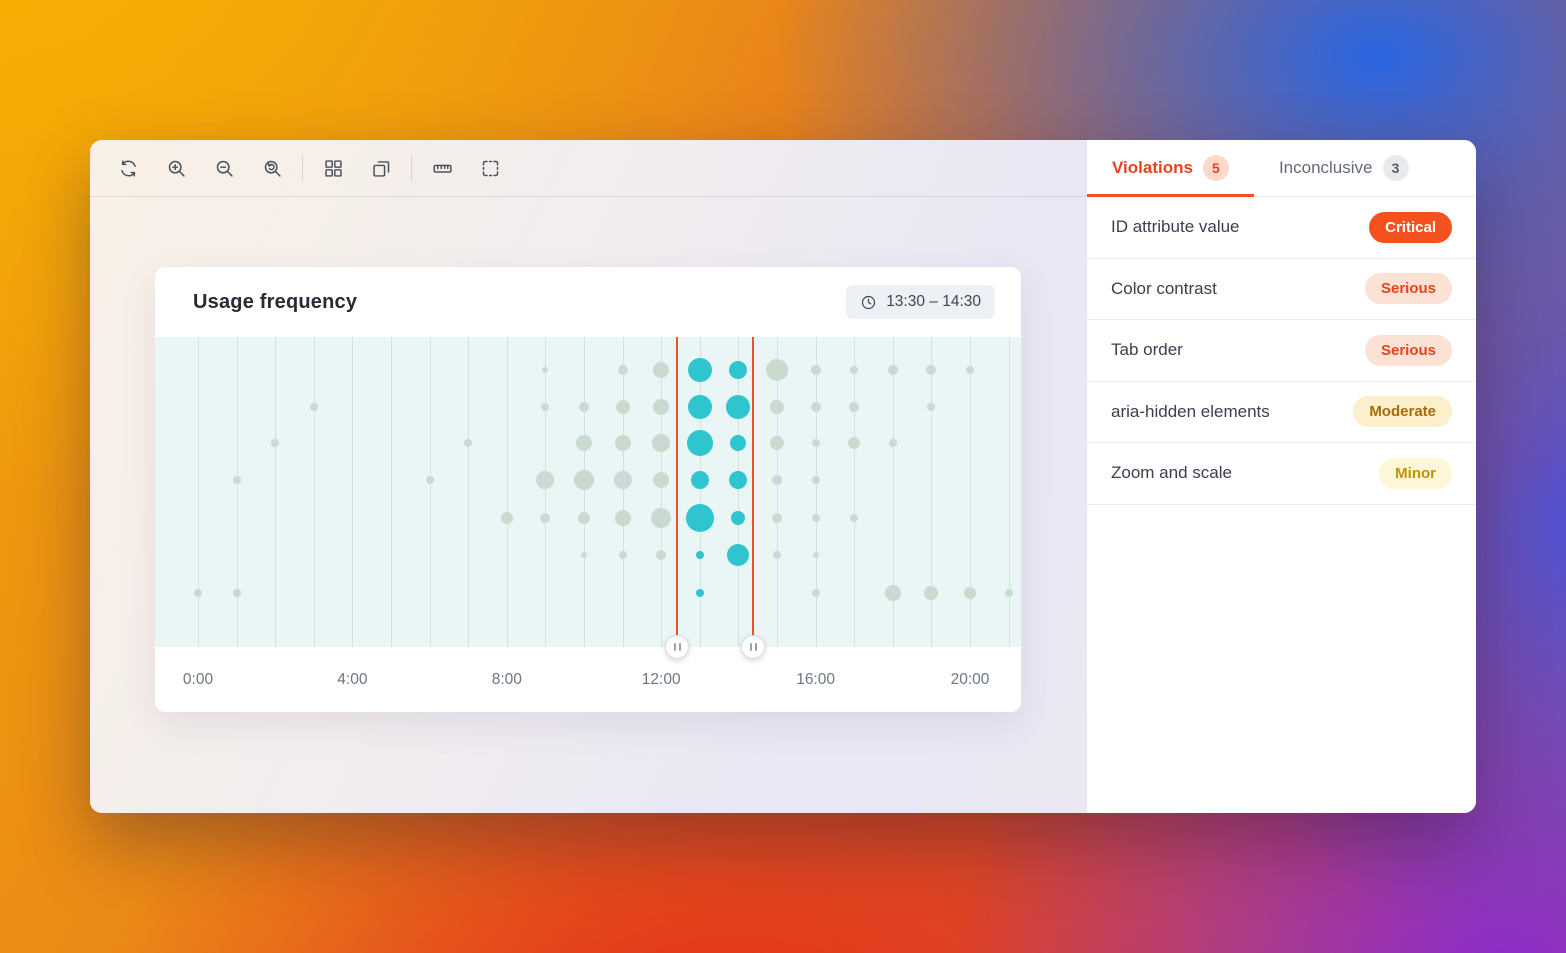 This screenshot has height=953, width=1566. I want to click on violation-label: aria-hidden elements, so click(1190, 411).